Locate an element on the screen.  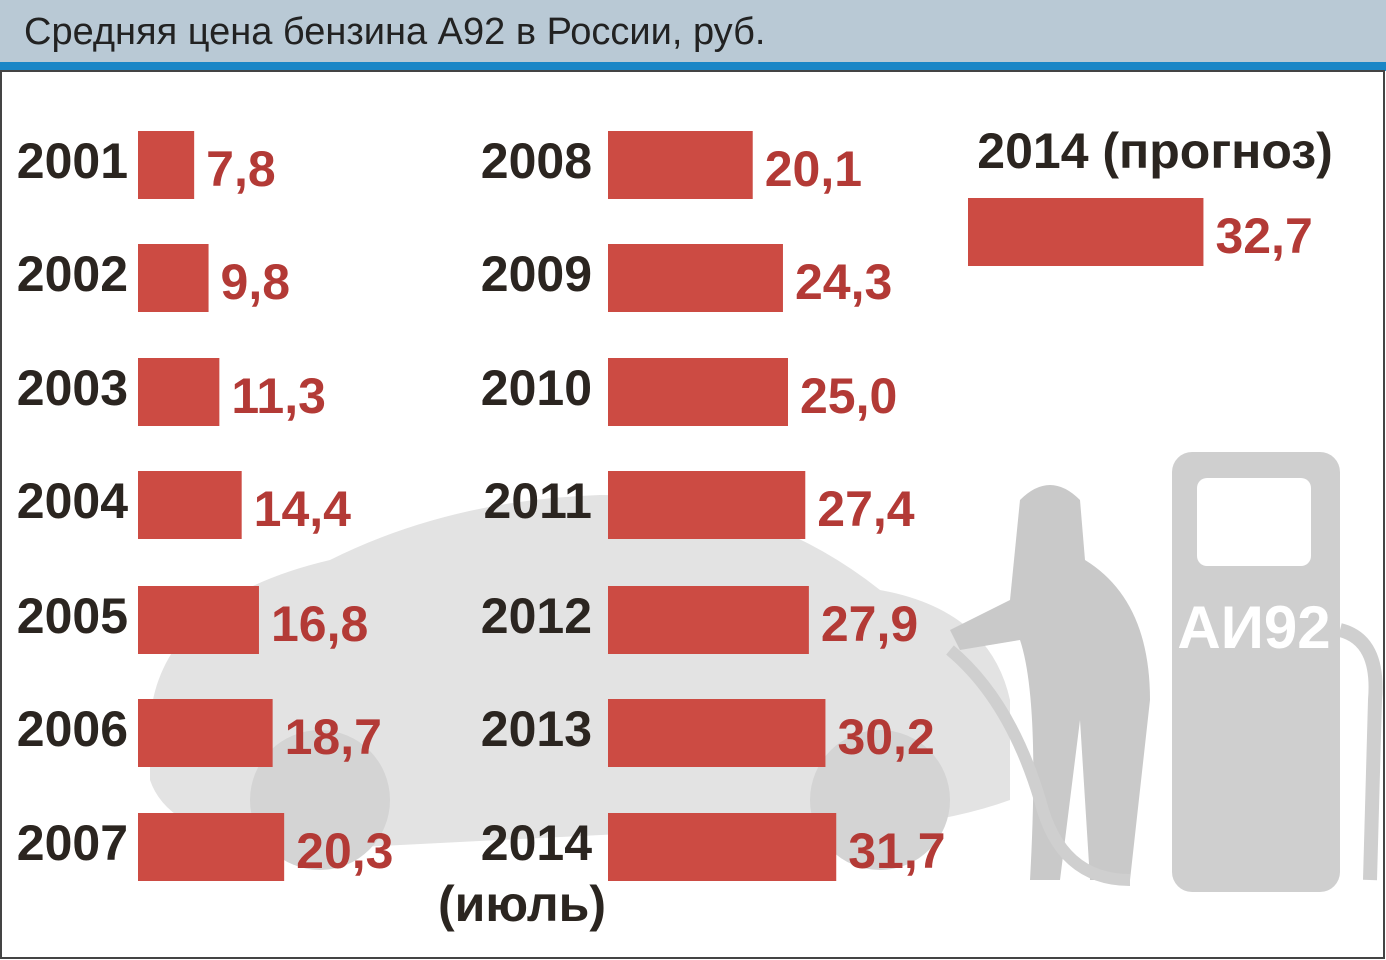
value-label: 18,7 is located at coordinates (333, 737).